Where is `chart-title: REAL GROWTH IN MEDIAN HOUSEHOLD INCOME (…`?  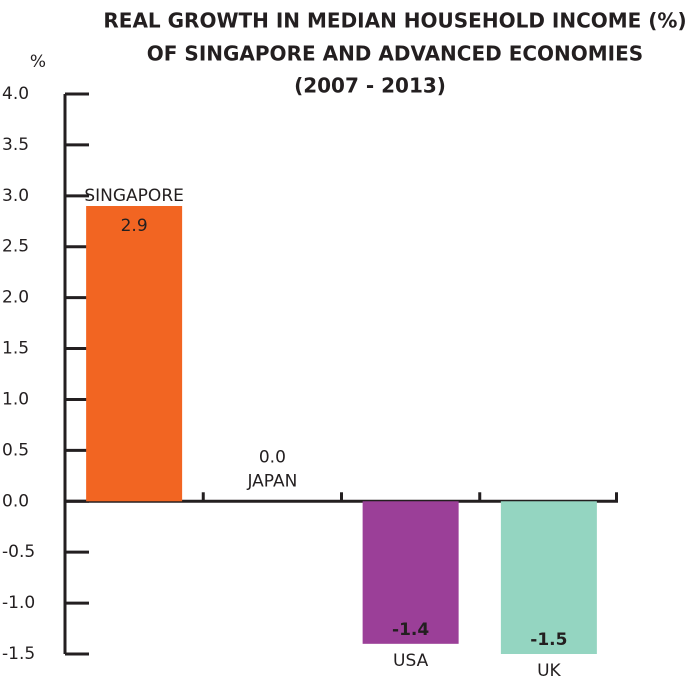
chart-title: REAL GROWTH IN MEDIAN HOUSEHOLD INCOME (… is located at coordinates (394, 21).